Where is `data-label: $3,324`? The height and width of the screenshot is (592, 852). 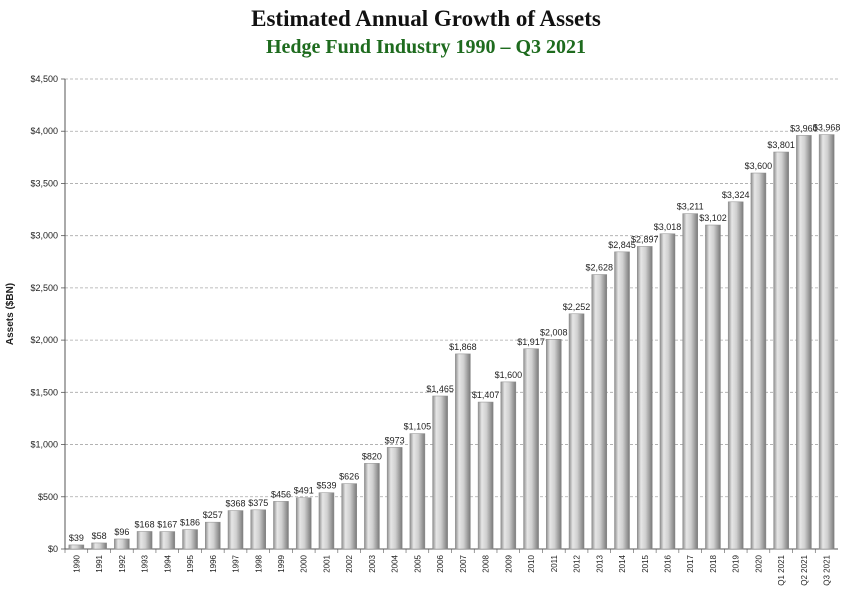 data-label: $3,324 is located at coordinates (736, 195).